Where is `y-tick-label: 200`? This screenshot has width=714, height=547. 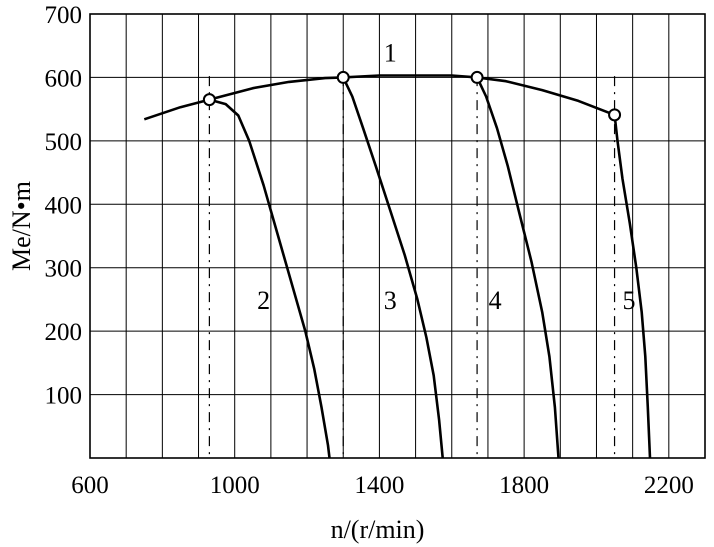 y-tick-label: 200 is located at coordinates (64, 332).